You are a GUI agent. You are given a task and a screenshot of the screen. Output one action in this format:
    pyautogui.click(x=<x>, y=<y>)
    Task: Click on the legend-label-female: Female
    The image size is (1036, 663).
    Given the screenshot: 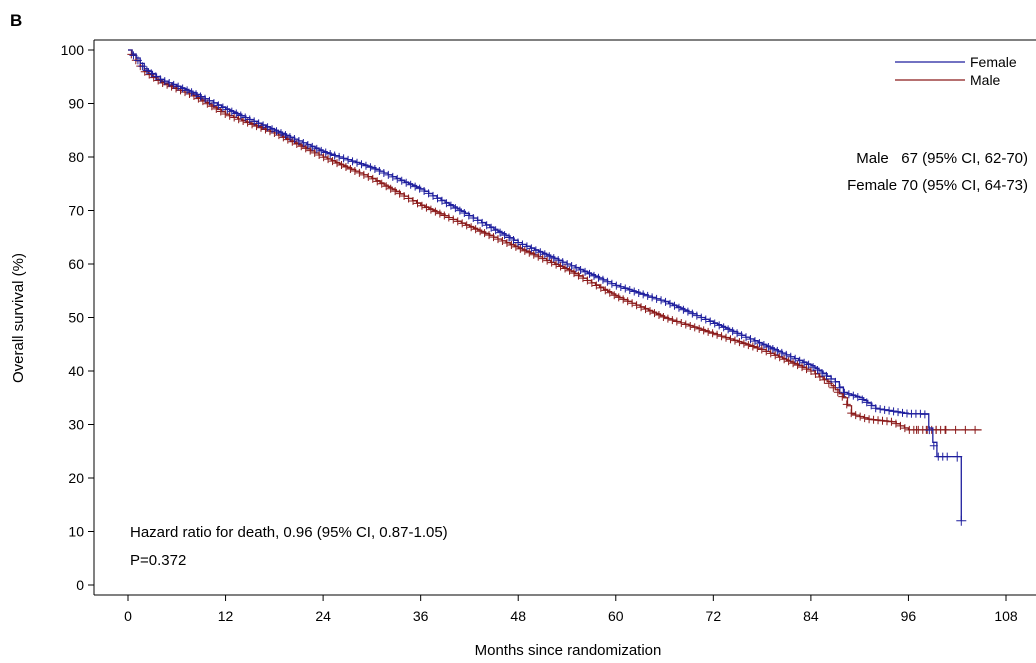 What is the action you would take?
    pyautogui.click(x=993, y=62)
    